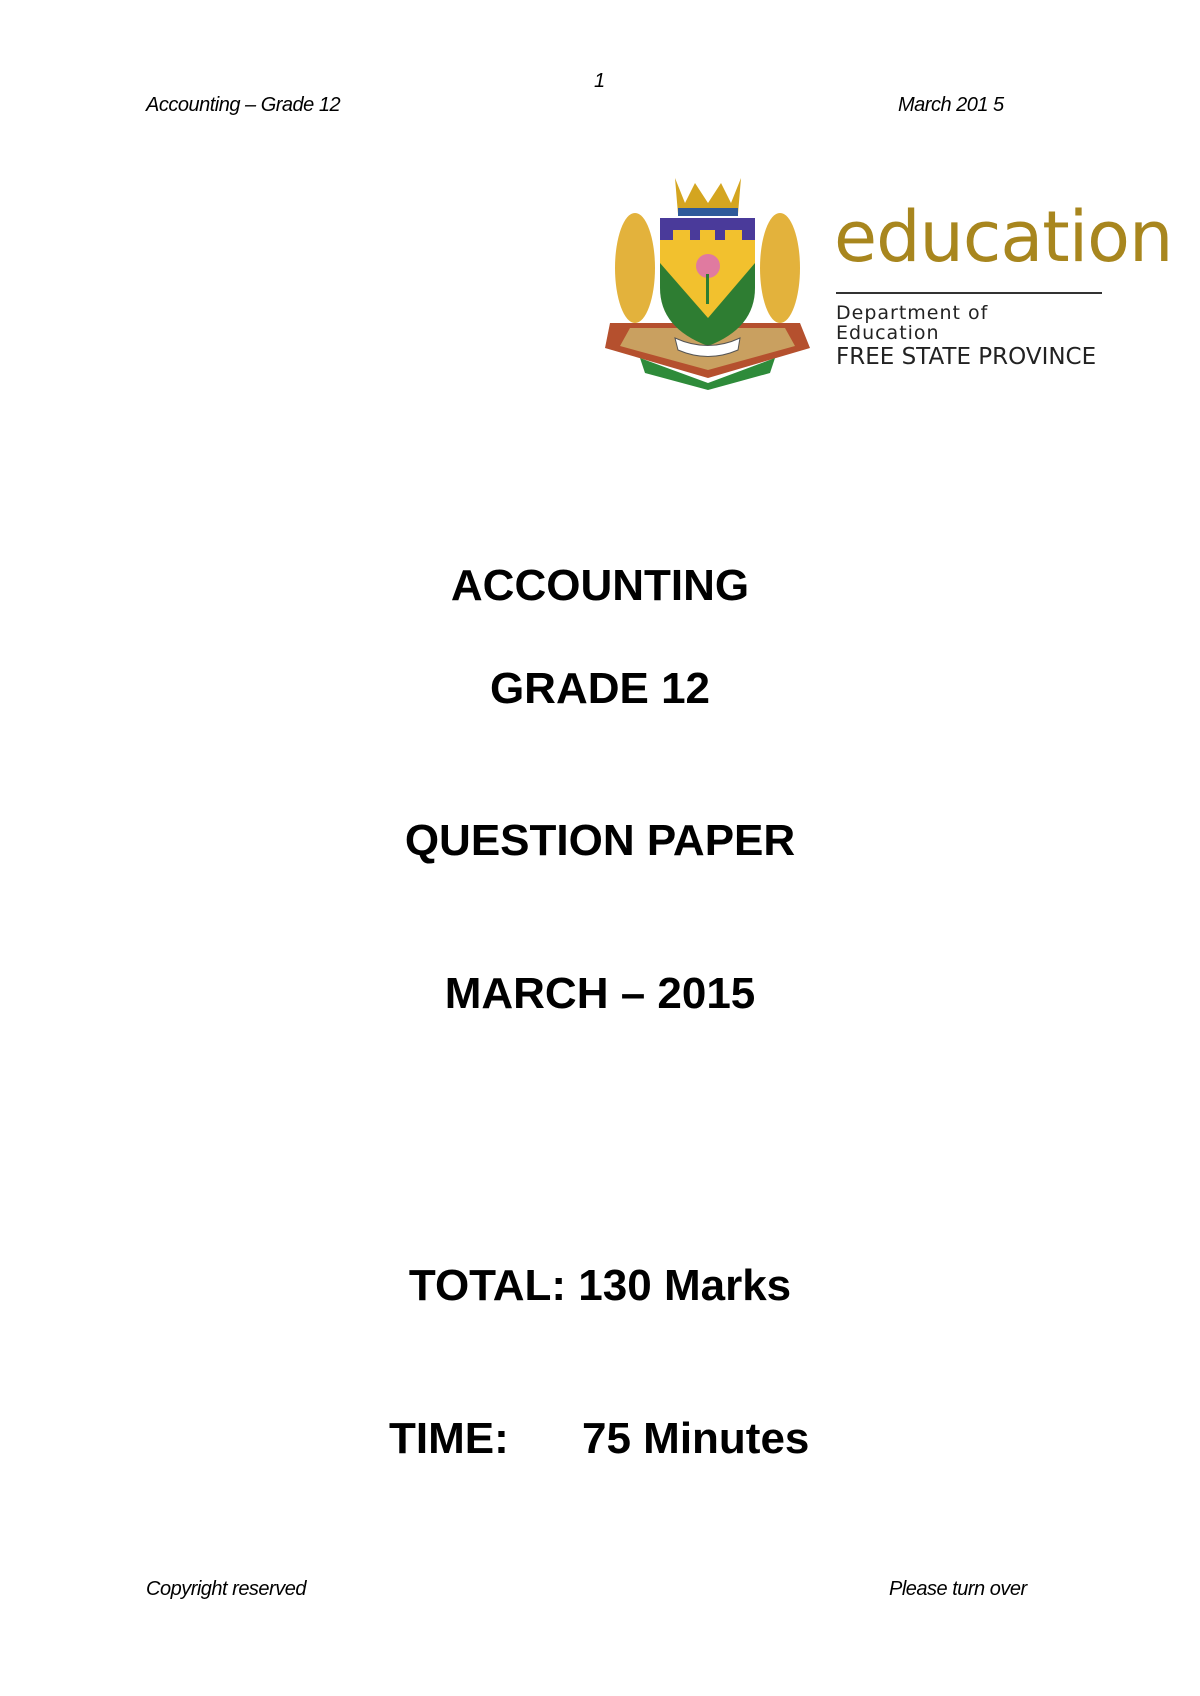  What do you see at coordinates (707, 284) in the screenshot?
I see `coat-of-arms-logo` at bounding box center [707, 284].